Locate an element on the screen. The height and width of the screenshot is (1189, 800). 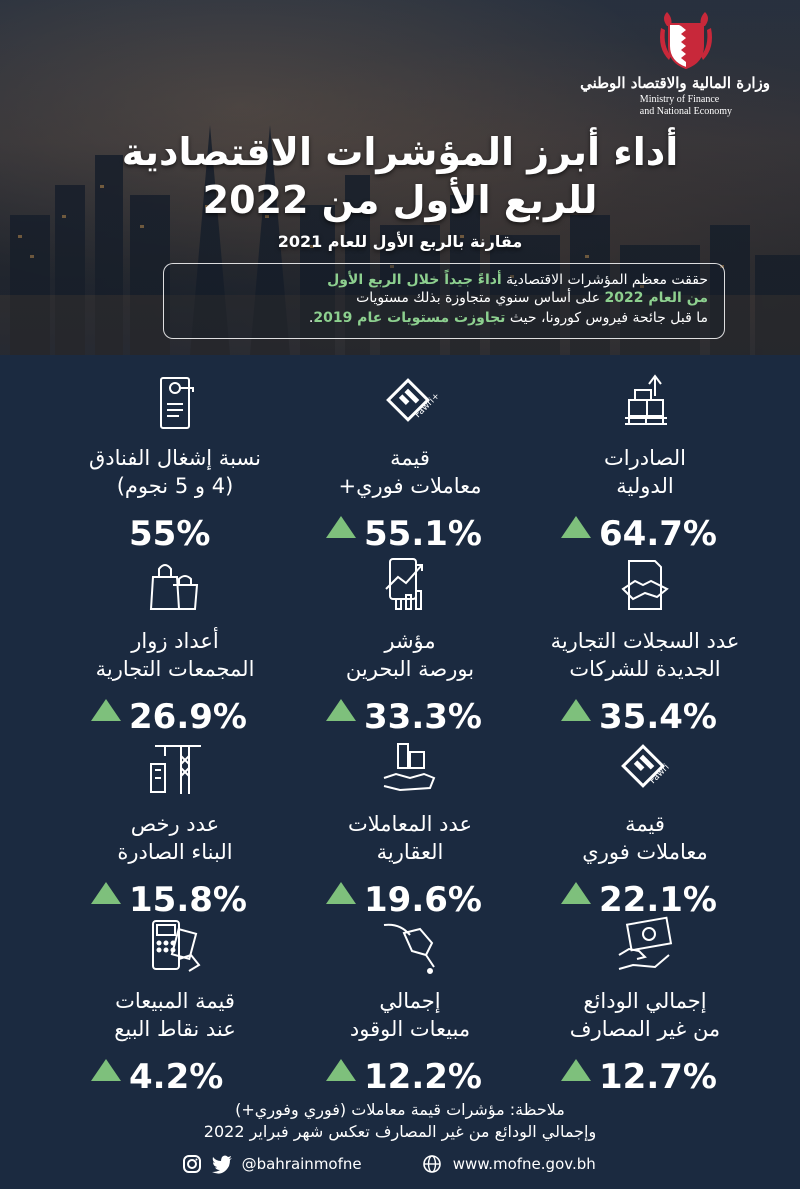
indicator-value: 22.1% is located at coordinates (658, 900).